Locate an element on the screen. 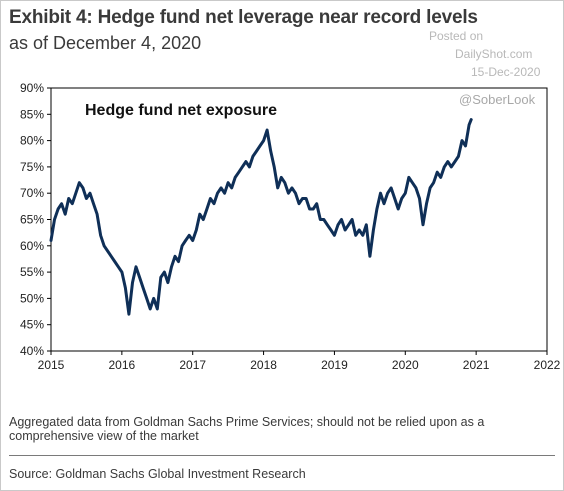 The height and width of the screenshot is (491, 564). x-tick-label: 2020 is located at coordinates (405, 365).